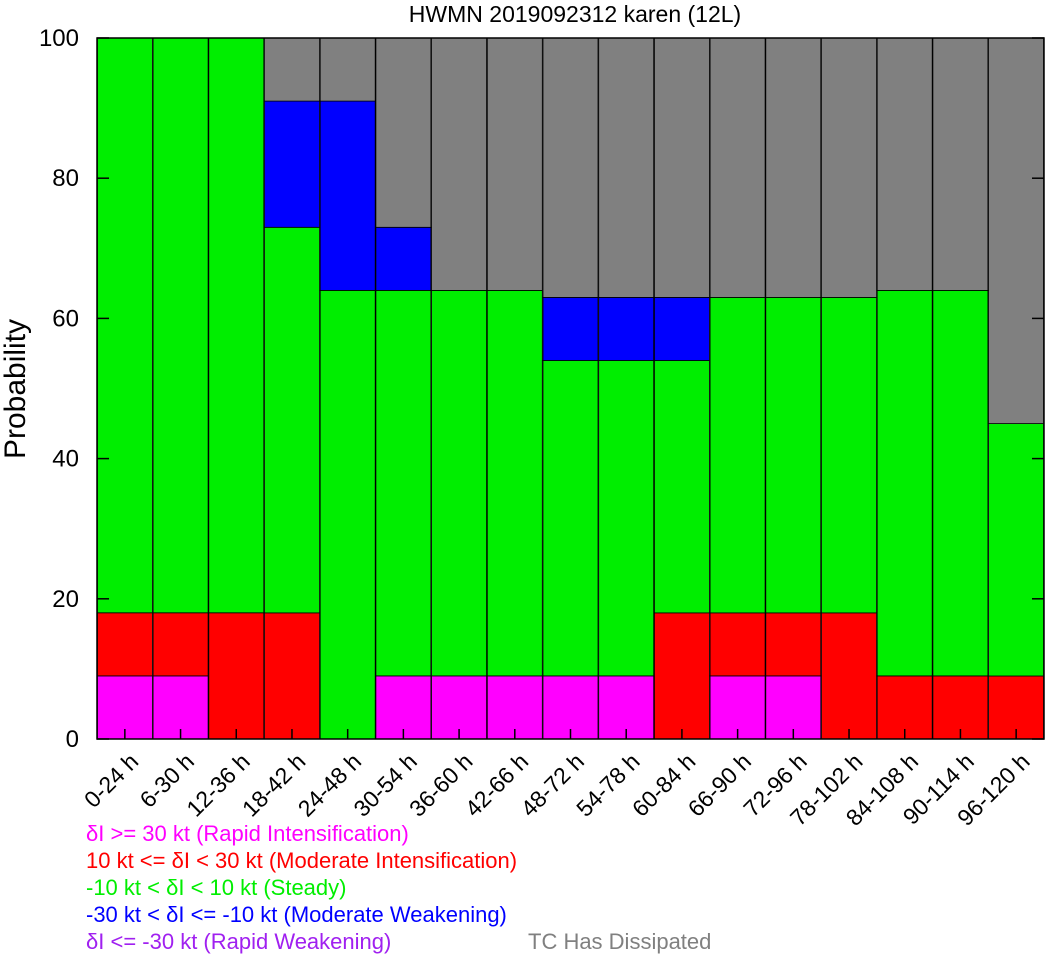 The height and width of the screenshot is (960, 1057). What do you see at coordinates (16, 389) in the screenshot?
I see `y-axis-label: Probability` at bounding box center [16, 389].